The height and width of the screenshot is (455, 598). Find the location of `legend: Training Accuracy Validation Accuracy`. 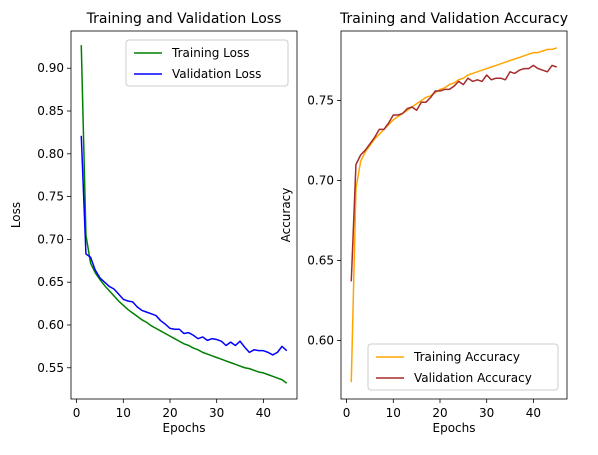

legend: Training Accuracy Validation Accuracy is located at coordinates (463, 367).